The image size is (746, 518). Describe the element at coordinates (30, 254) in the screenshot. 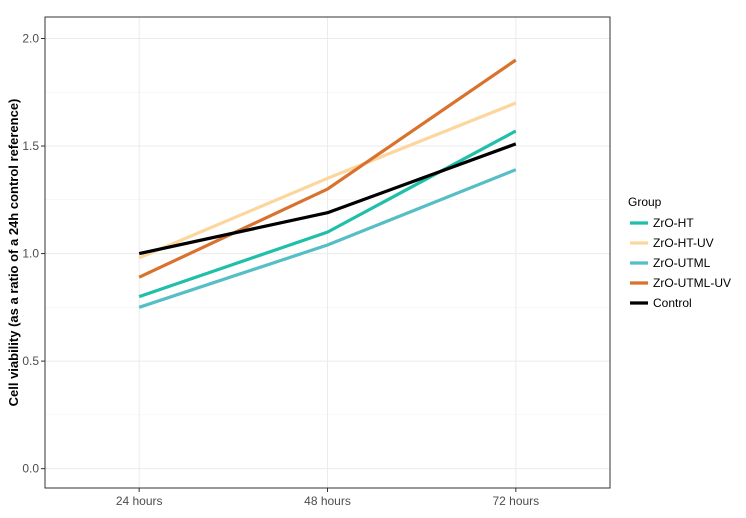

I see `y-tick-label: 1.0` at that location.